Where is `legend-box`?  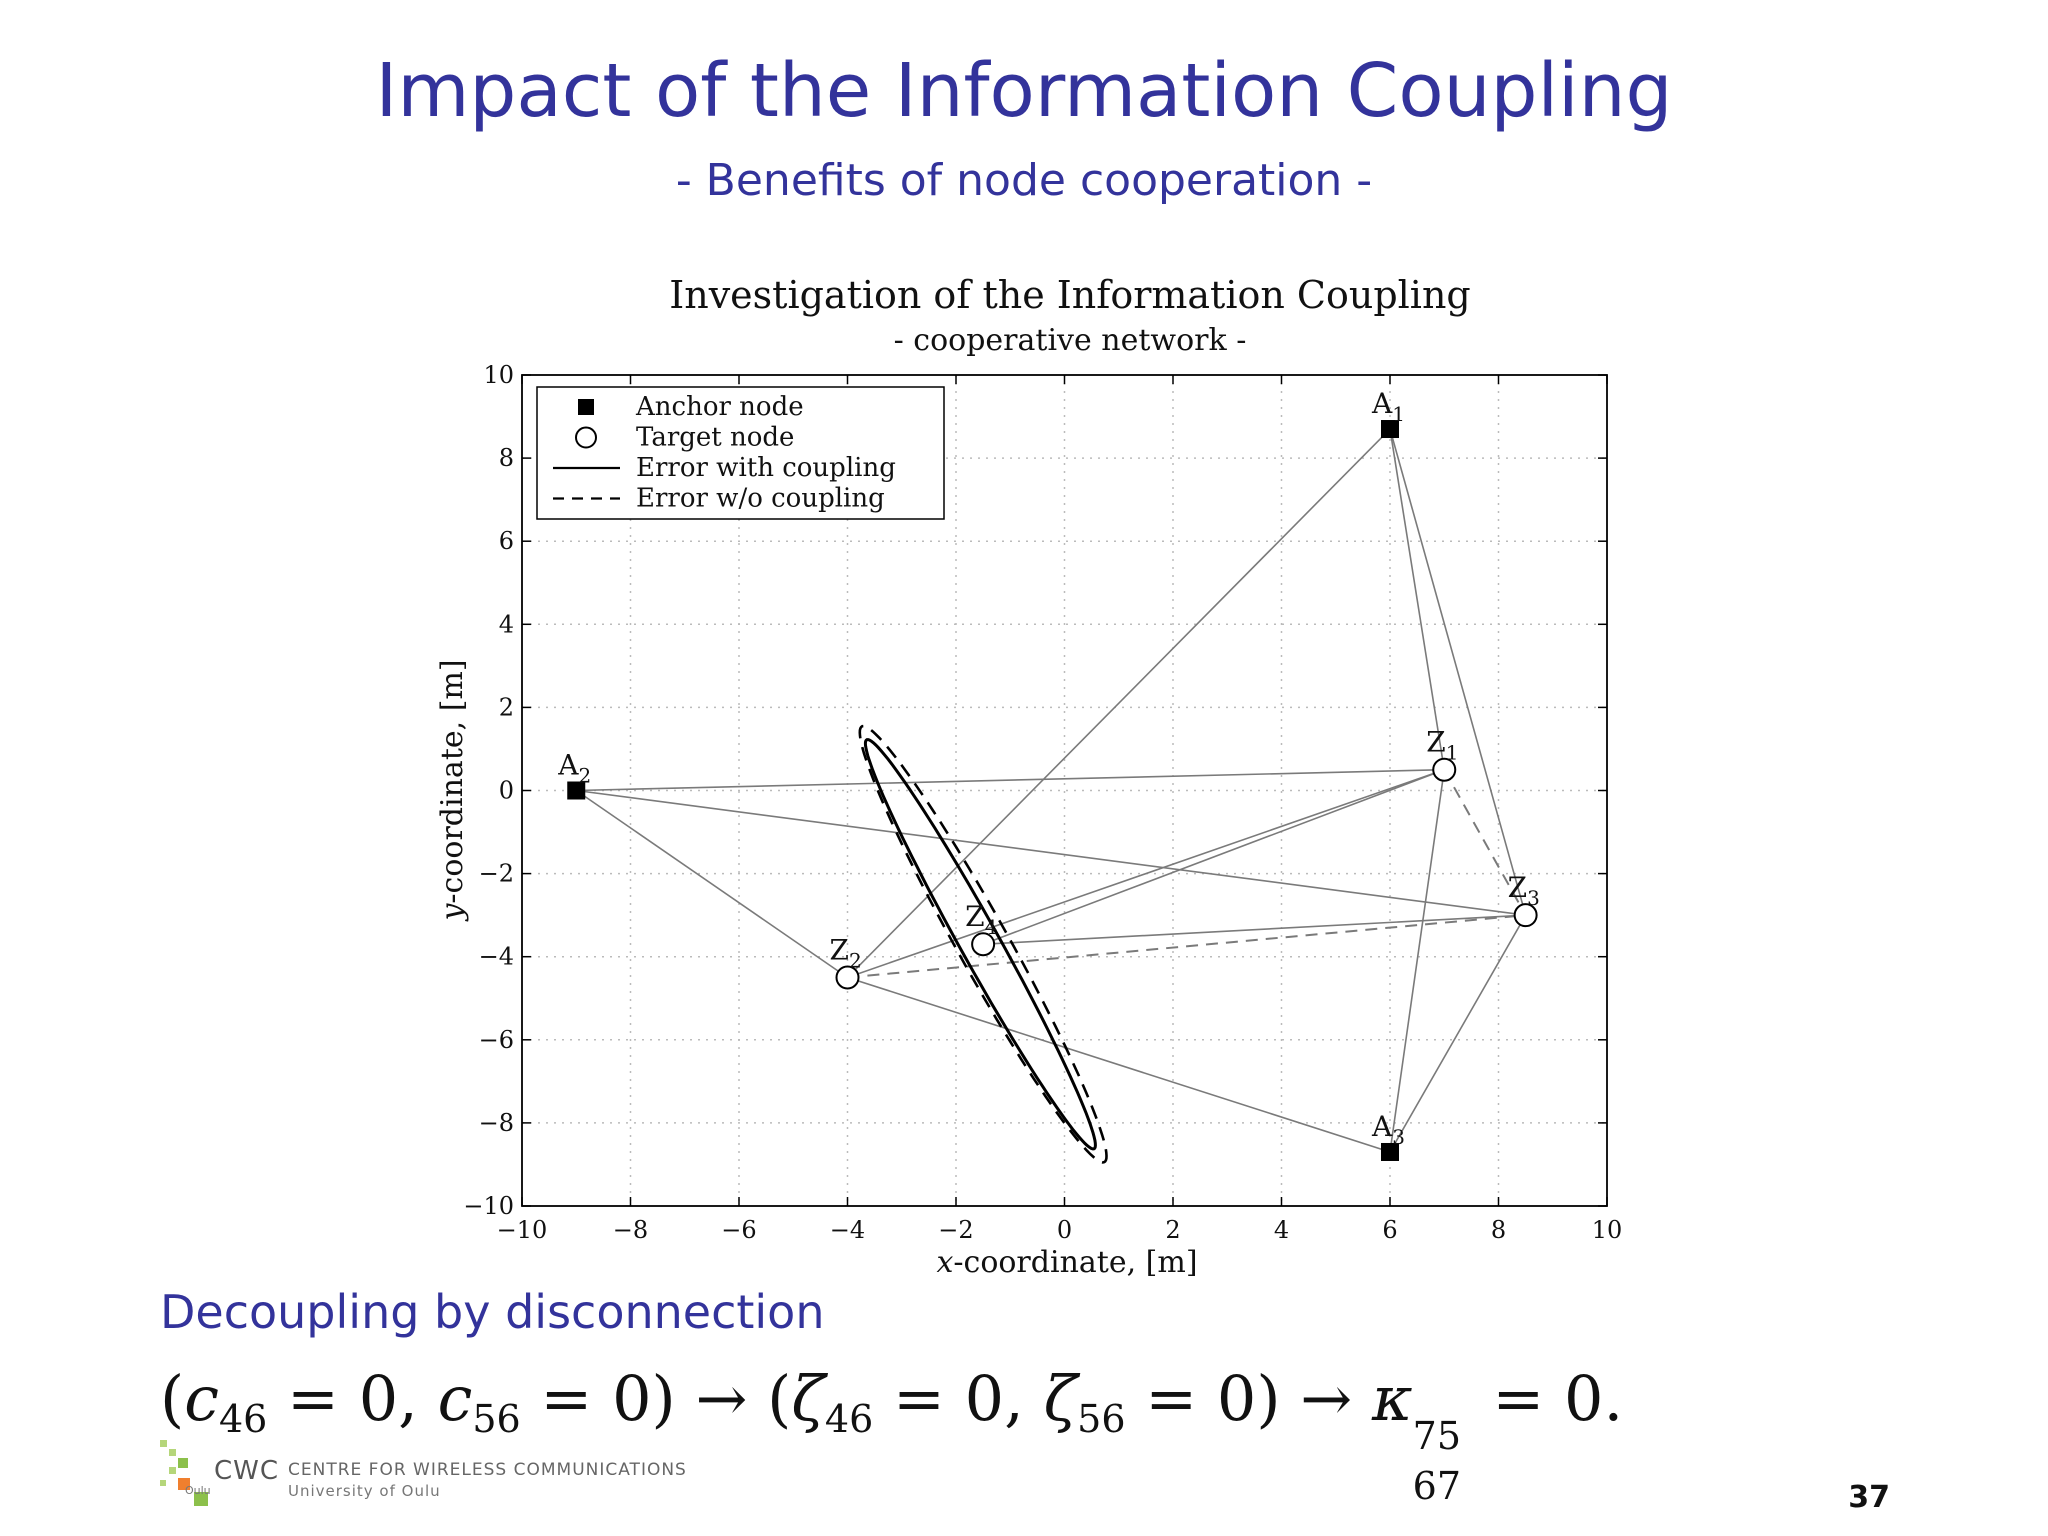
legend-box is located at coordinates (740, 453).